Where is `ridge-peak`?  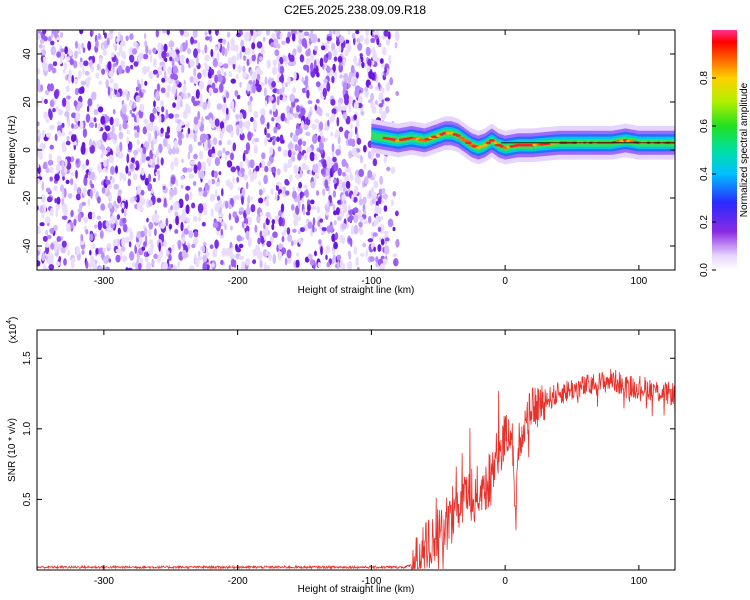
ridge-peak is located at coordinates (458, 135).